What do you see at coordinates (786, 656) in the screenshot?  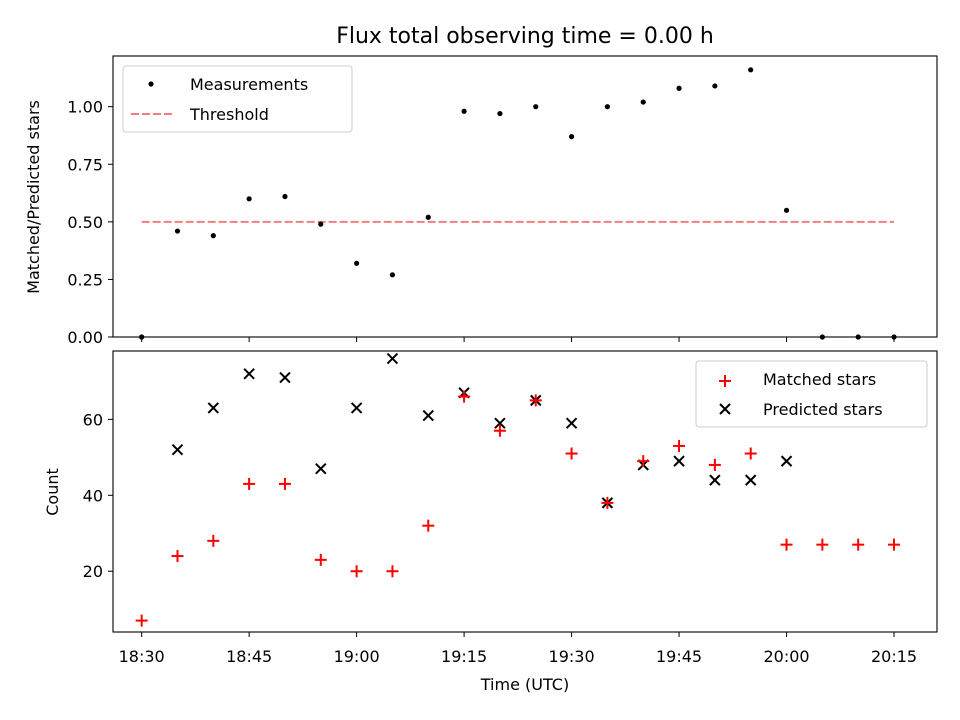 I see `x-tick-label: 20:00` at bounding box center [786, 656].